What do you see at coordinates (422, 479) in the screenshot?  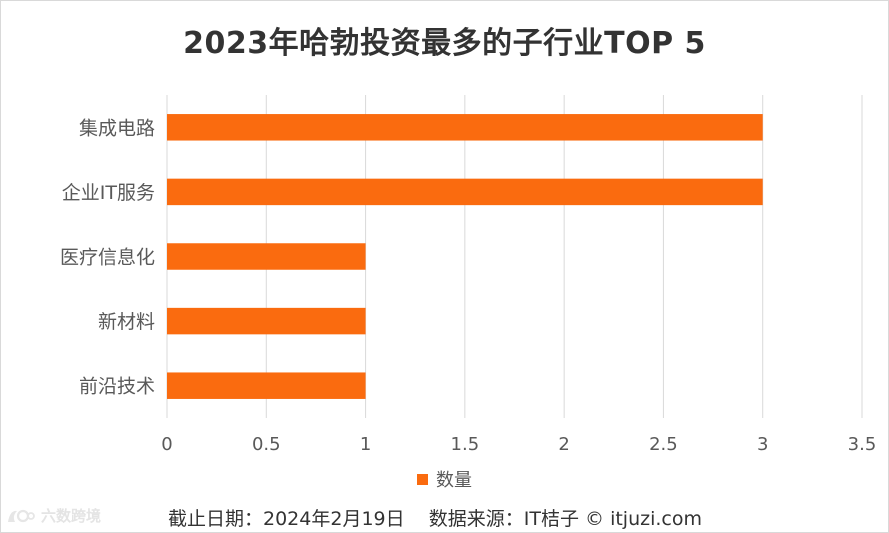 I see `legend-swatch` at bounding box center [422, 479].